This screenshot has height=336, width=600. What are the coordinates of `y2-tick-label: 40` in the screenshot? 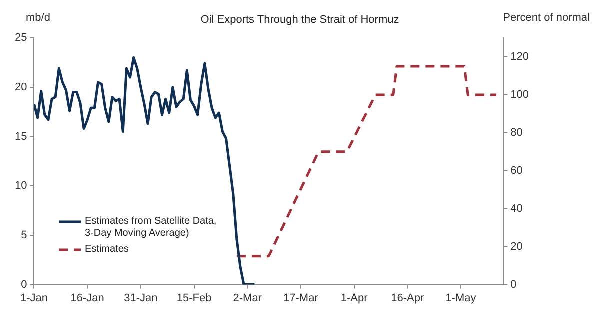 It's located at (516, 208).